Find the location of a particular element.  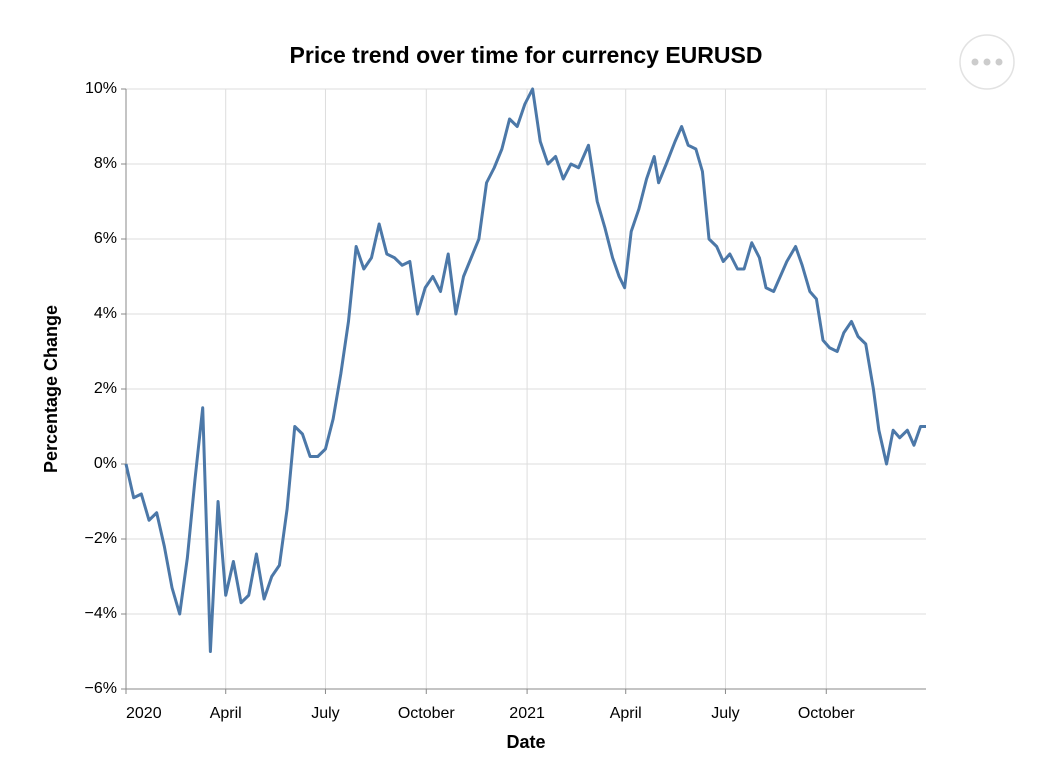

y-tick-label: 4% is located at coordinates (105, 313).